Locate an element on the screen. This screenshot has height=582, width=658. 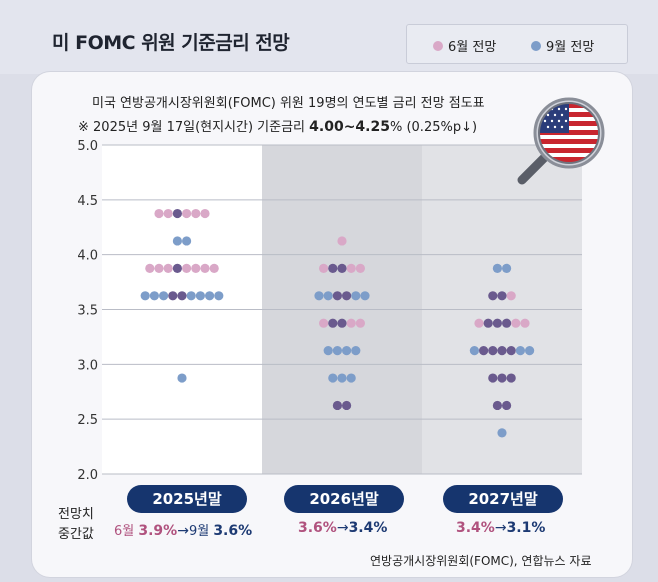
source-note: 연방공개시장위원회(FOMC), 연합뉴스 자료 is located at coordinates (481, 561).